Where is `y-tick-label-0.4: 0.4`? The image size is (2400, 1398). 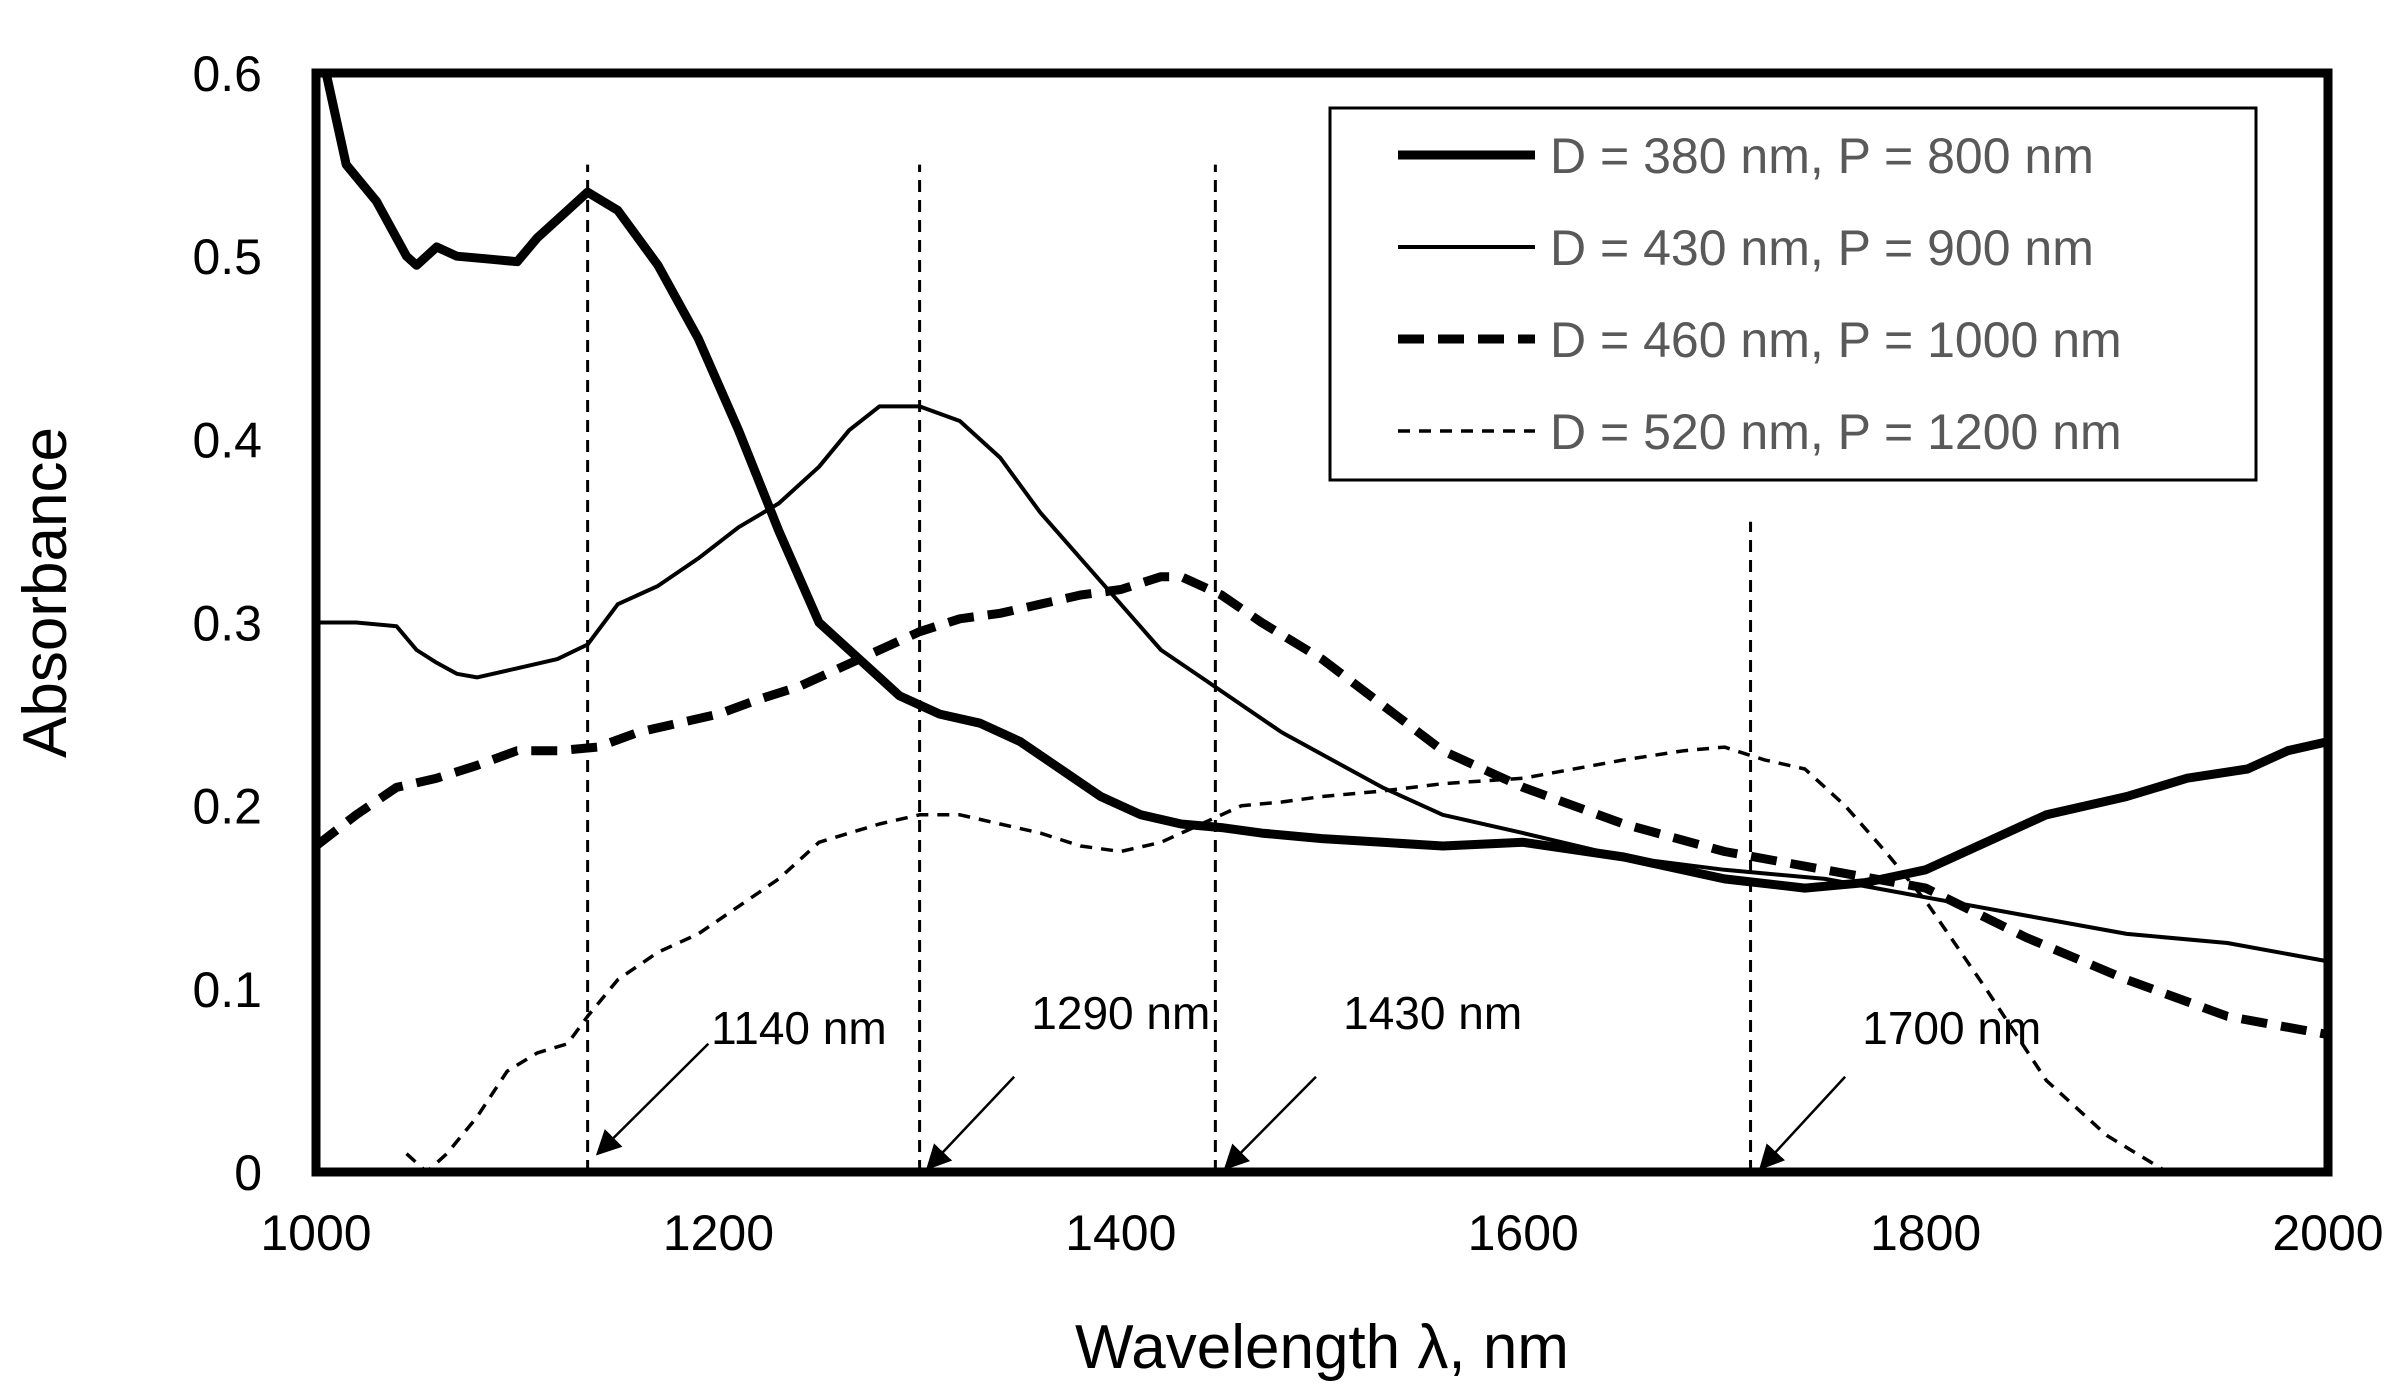
y-tick-label-0.4: 0.4 is located at coordinates (227, 440).